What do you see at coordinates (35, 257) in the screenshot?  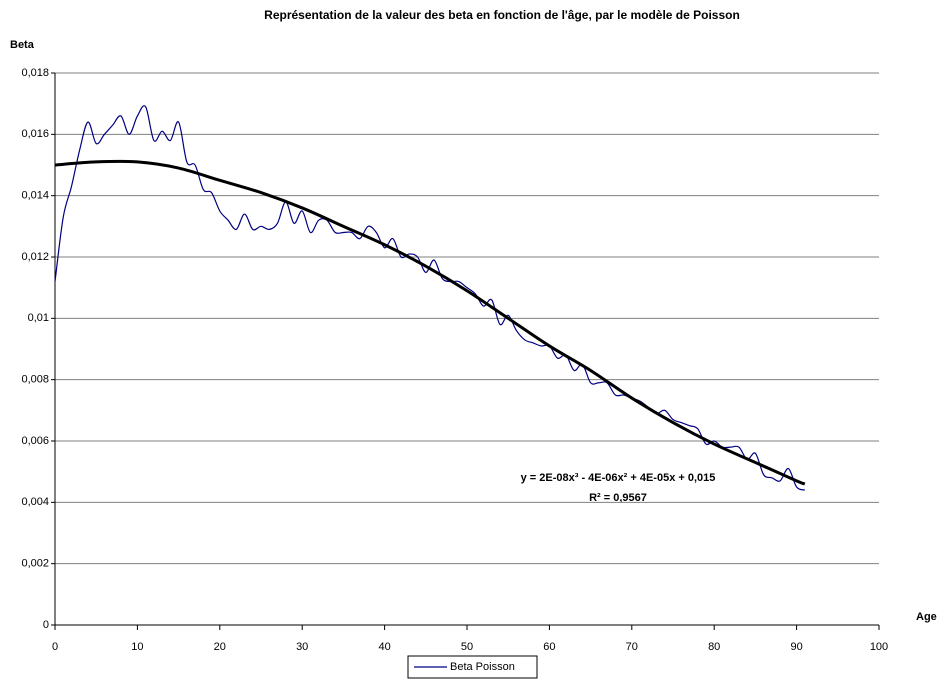 I see `y-tick-label: 0,012` at bounding box center [35, 257].